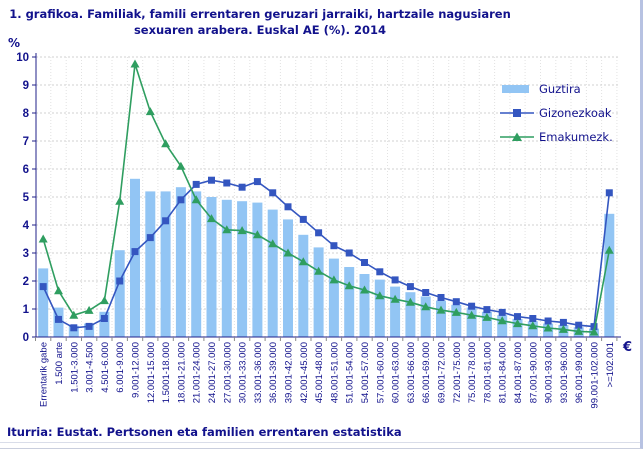 Image resolution: width=643 pixels, height=449 pixels. What do you see at coordinates (26, 254) in the screenshot?
I see `y-tick-label: 3` at bounding box center [26, 254].